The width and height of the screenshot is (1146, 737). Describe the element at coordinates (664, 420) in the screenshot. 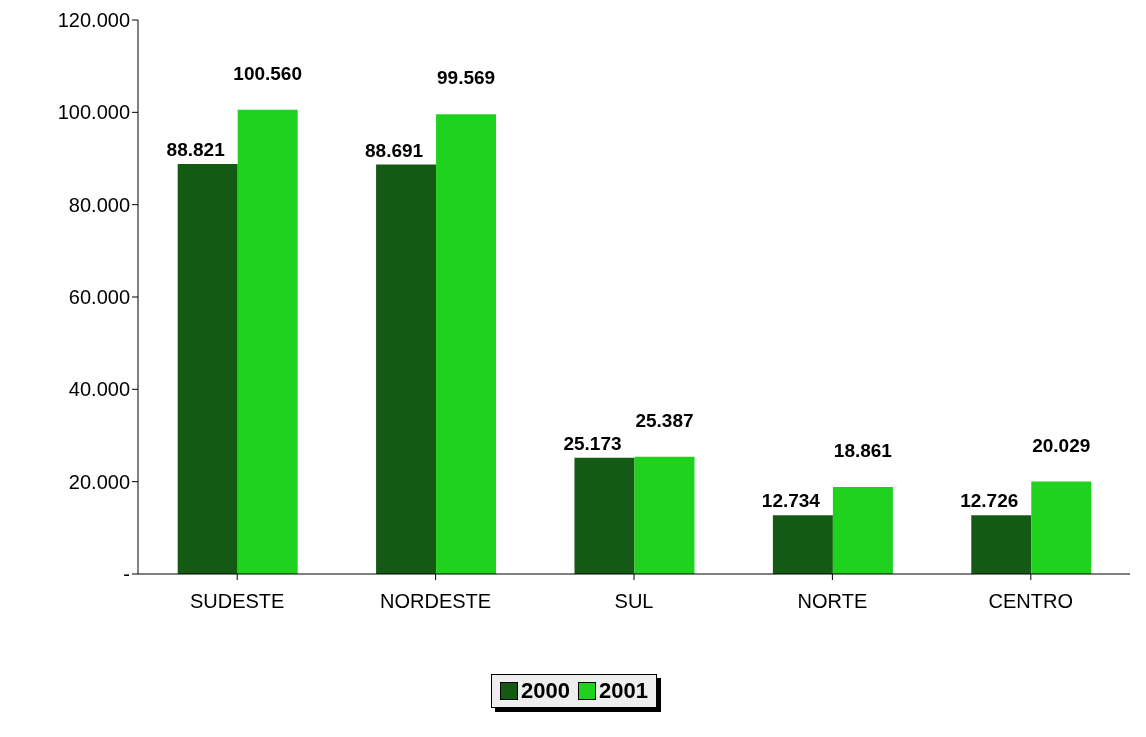

I see `data-label: 25.387` at that location.